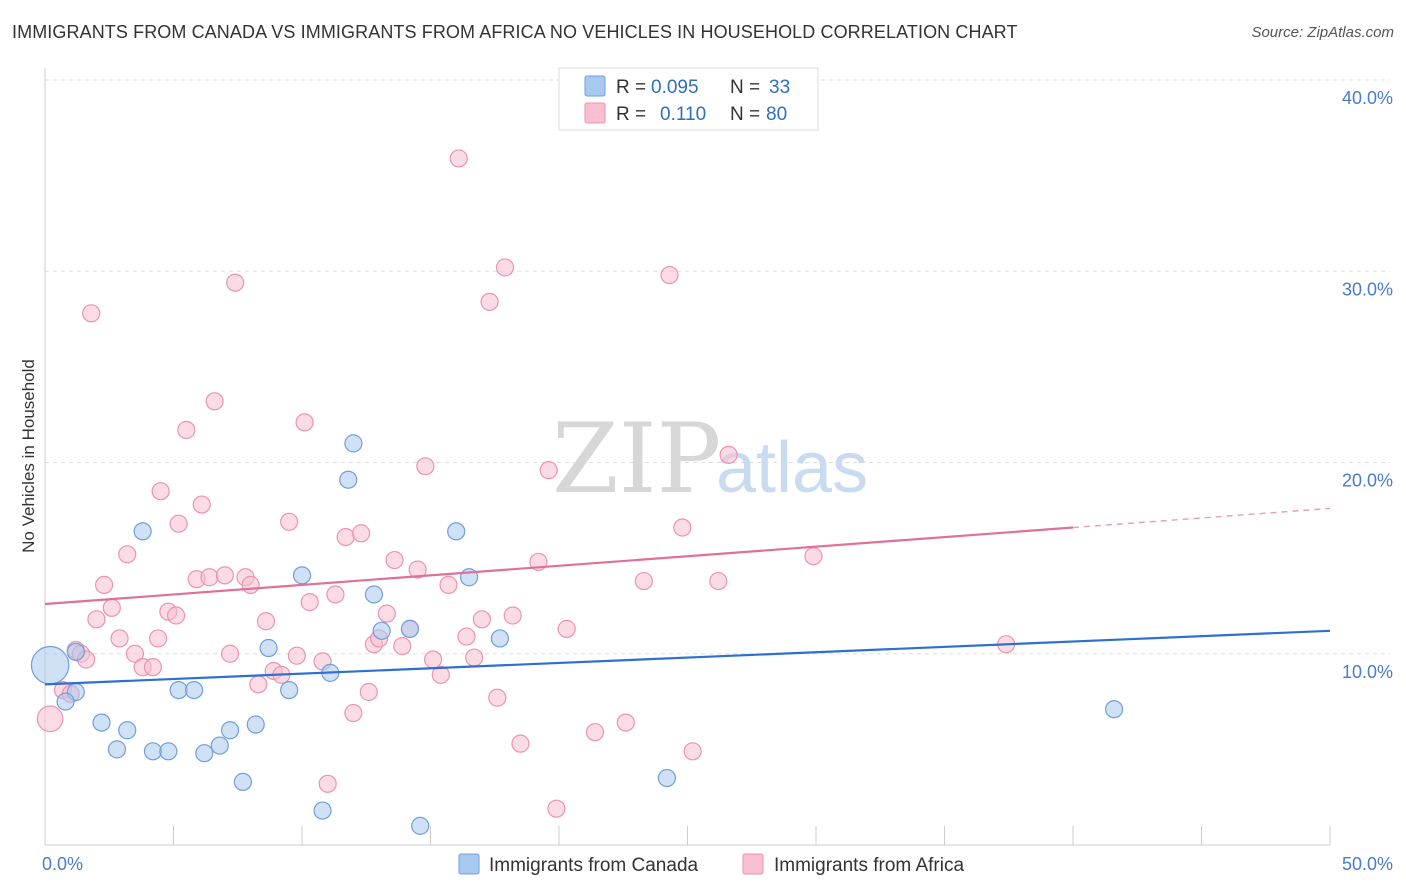  What do you see at coordinates (869, 865) in the screenshot?
I see `bottom-legend-label-africa: Immigrants from Africa` at bounding box center [869, 865].